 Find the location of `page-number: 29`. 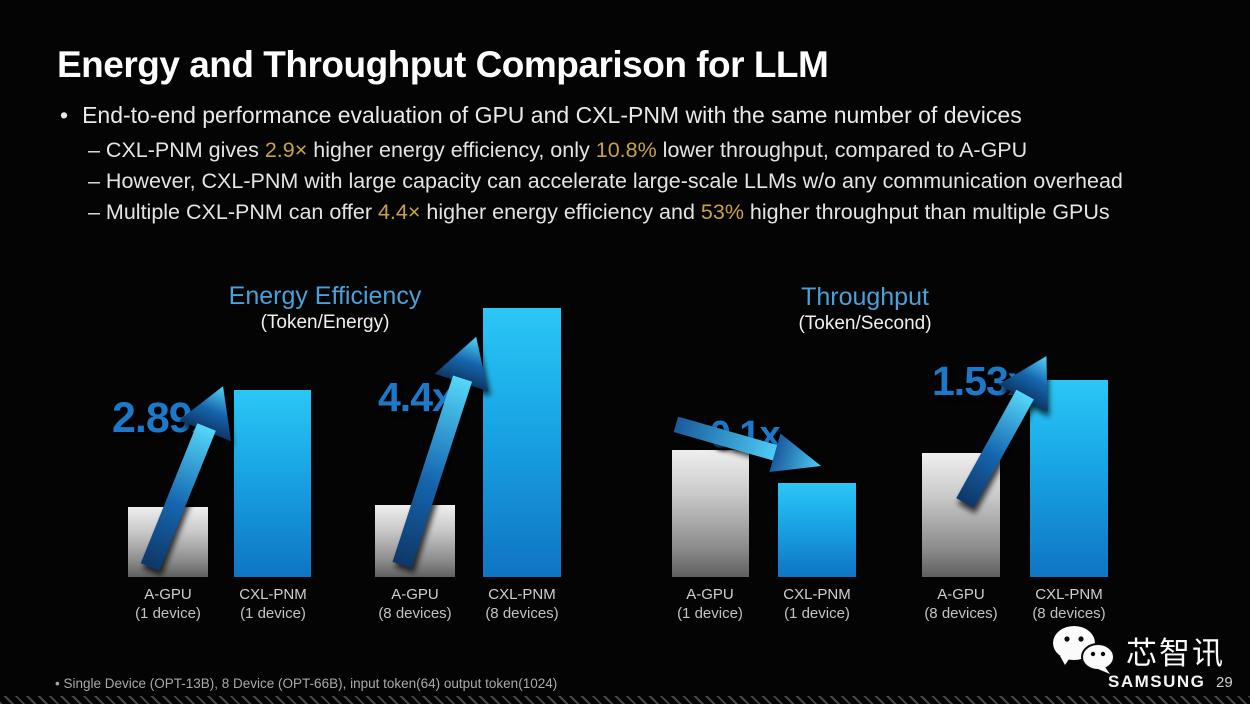

page-number: 29 is located at coordinates (1224, 682).